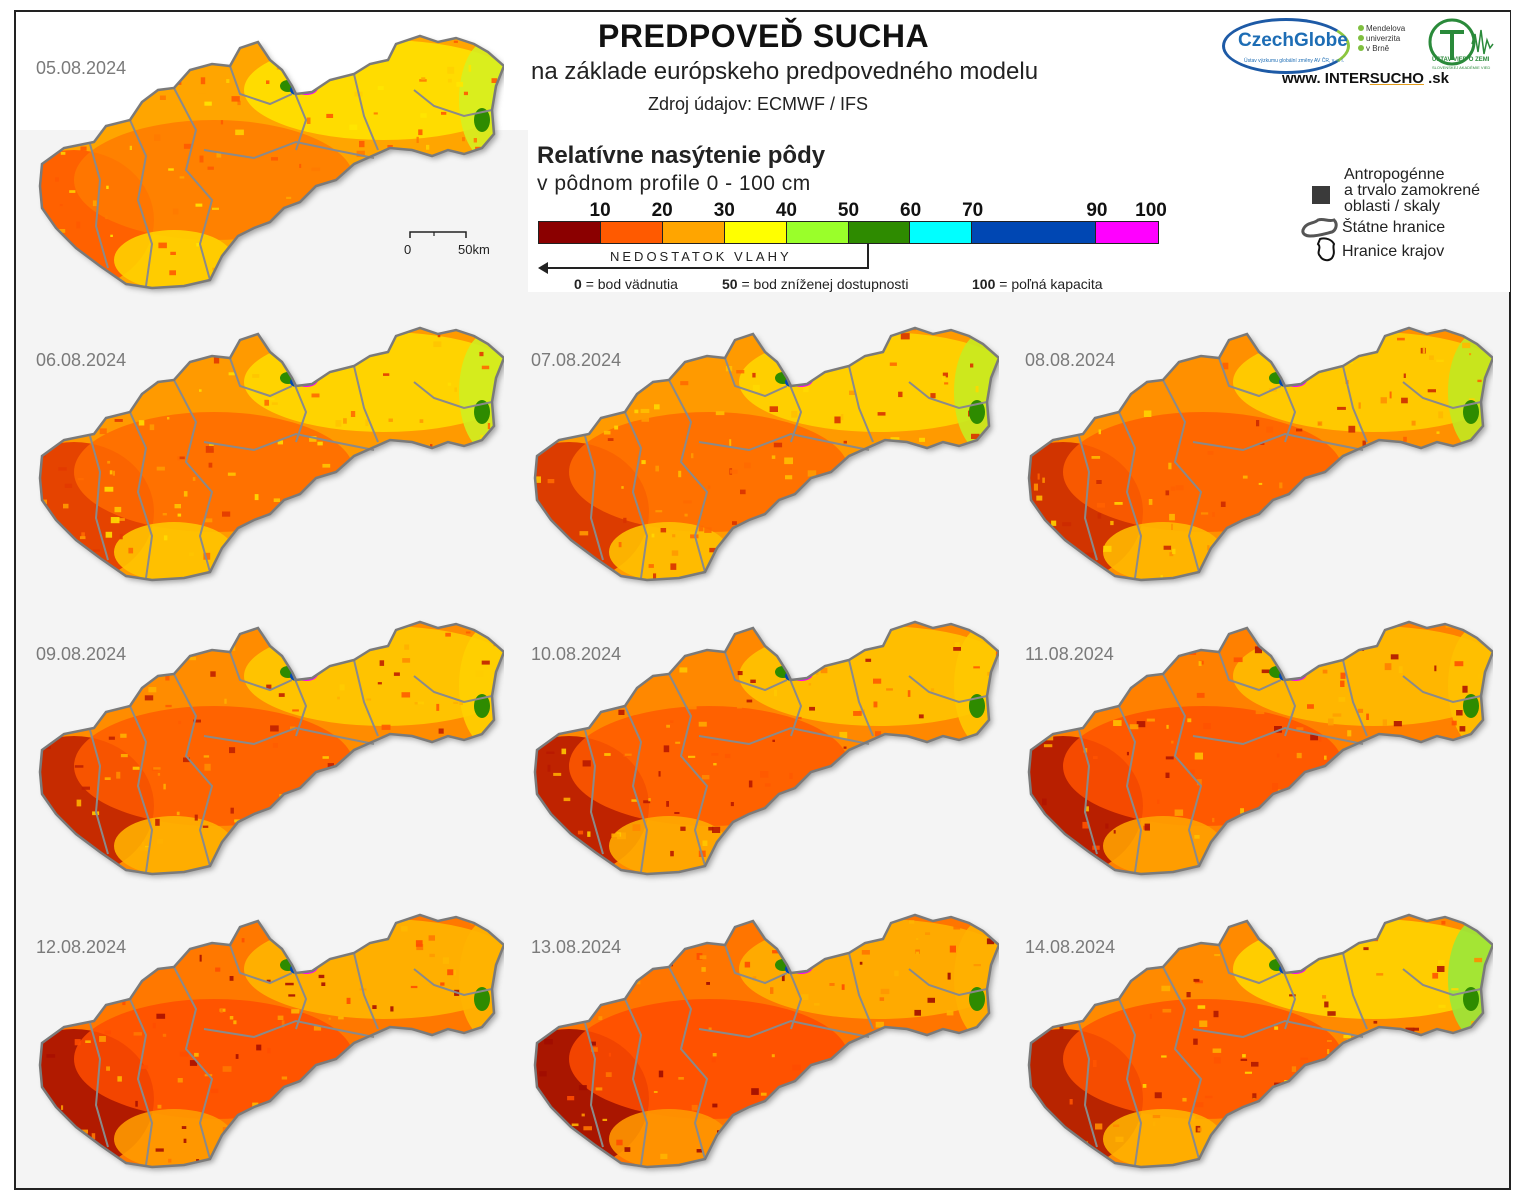  I want to click on ref-reduced-availability: 50 = bod zníženej dostupnosti, so click(815, 284).